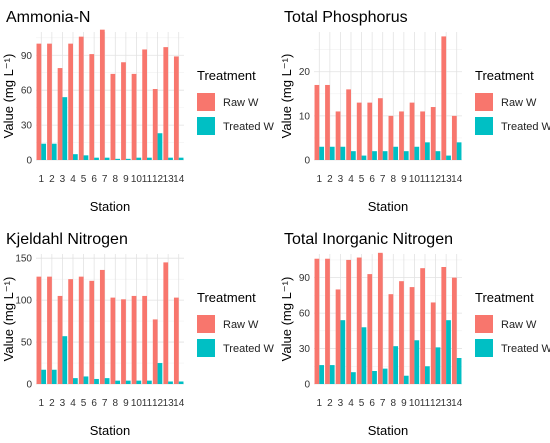 The width and height of the screenshot is (550, 443). What do you see at coordinates (52, 403) in the screenshot?
I see `x-tick-label: 2` at bounding box center [52, 403].